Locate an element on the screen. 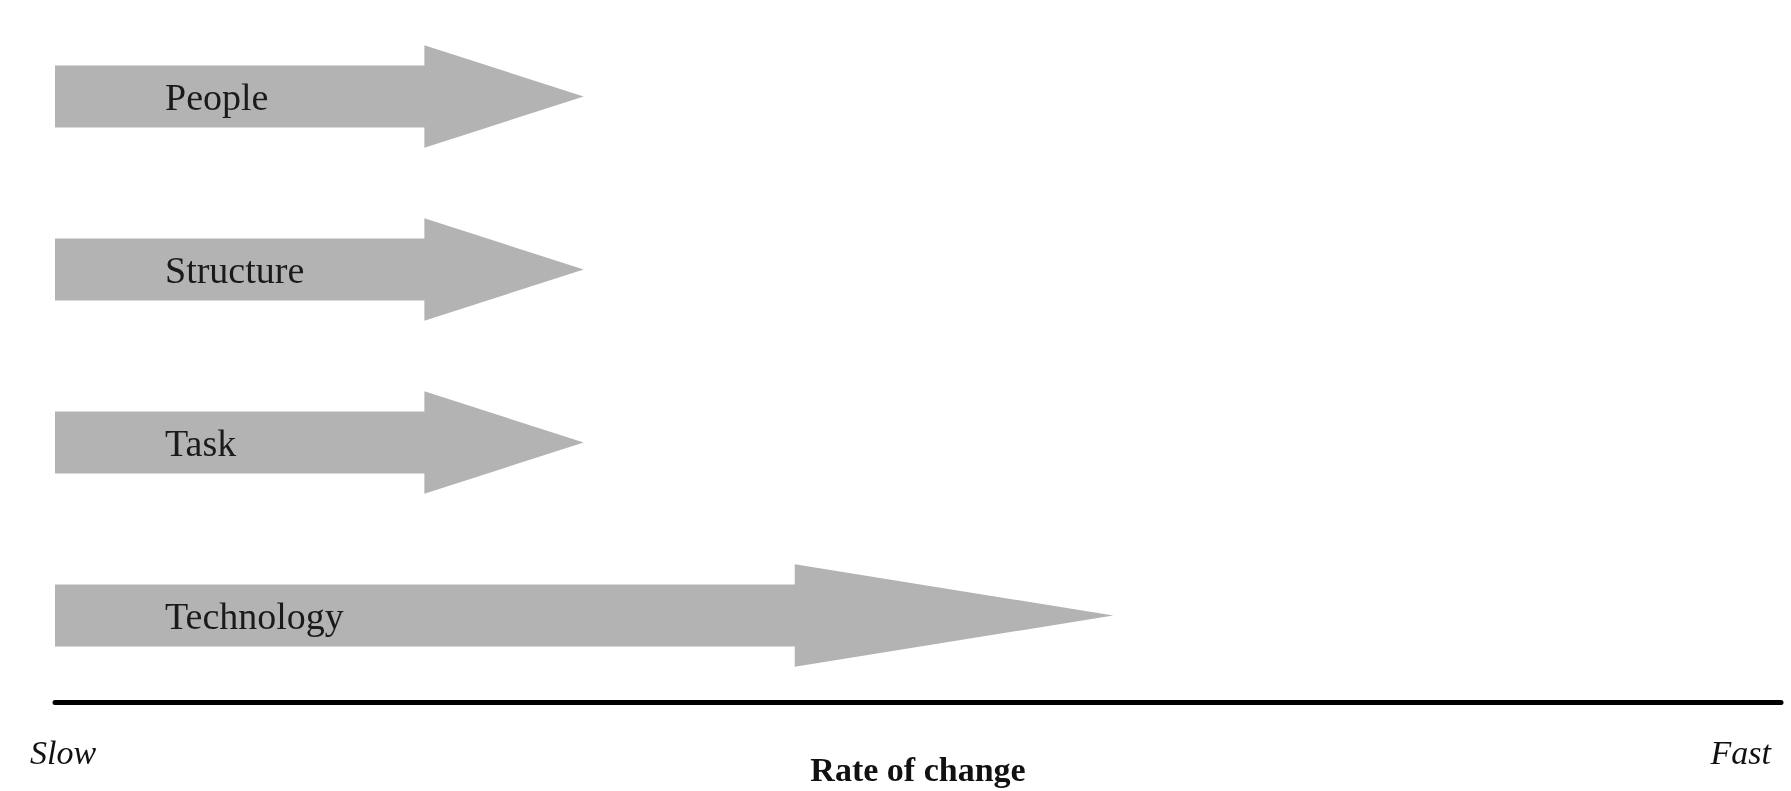  y-tick-label: Structure is located at coordinates (235, 269).